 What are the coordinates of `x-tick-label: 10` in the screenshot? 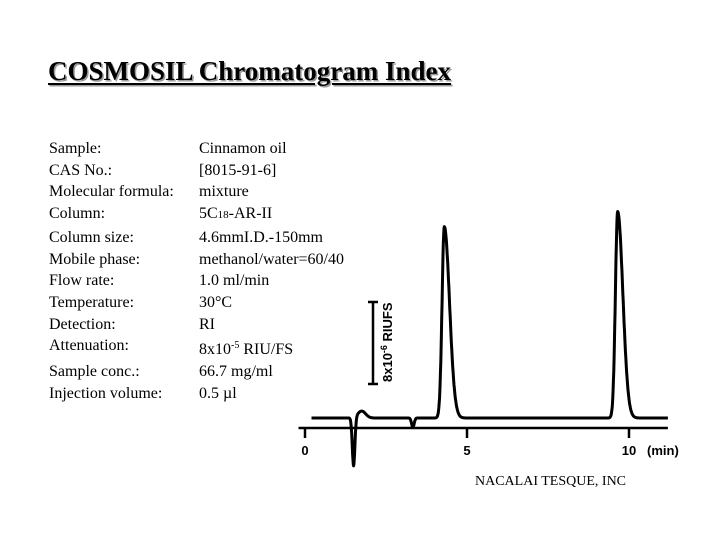 It's located at (629, 450).